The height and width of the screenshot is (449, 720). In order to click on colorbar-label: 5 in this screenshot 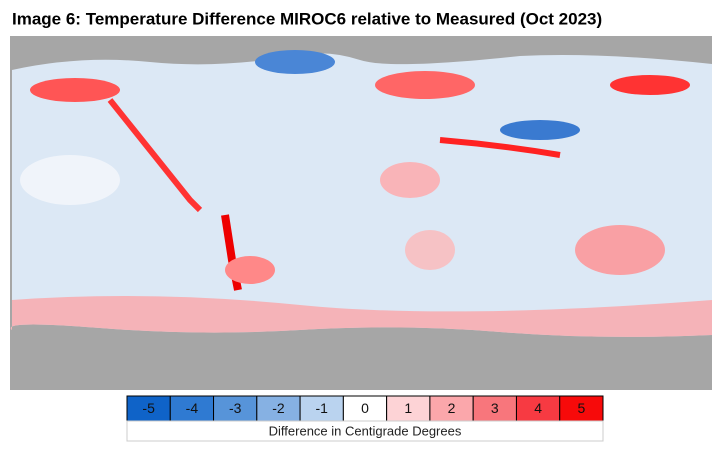, I will do `click(581, 408)`.